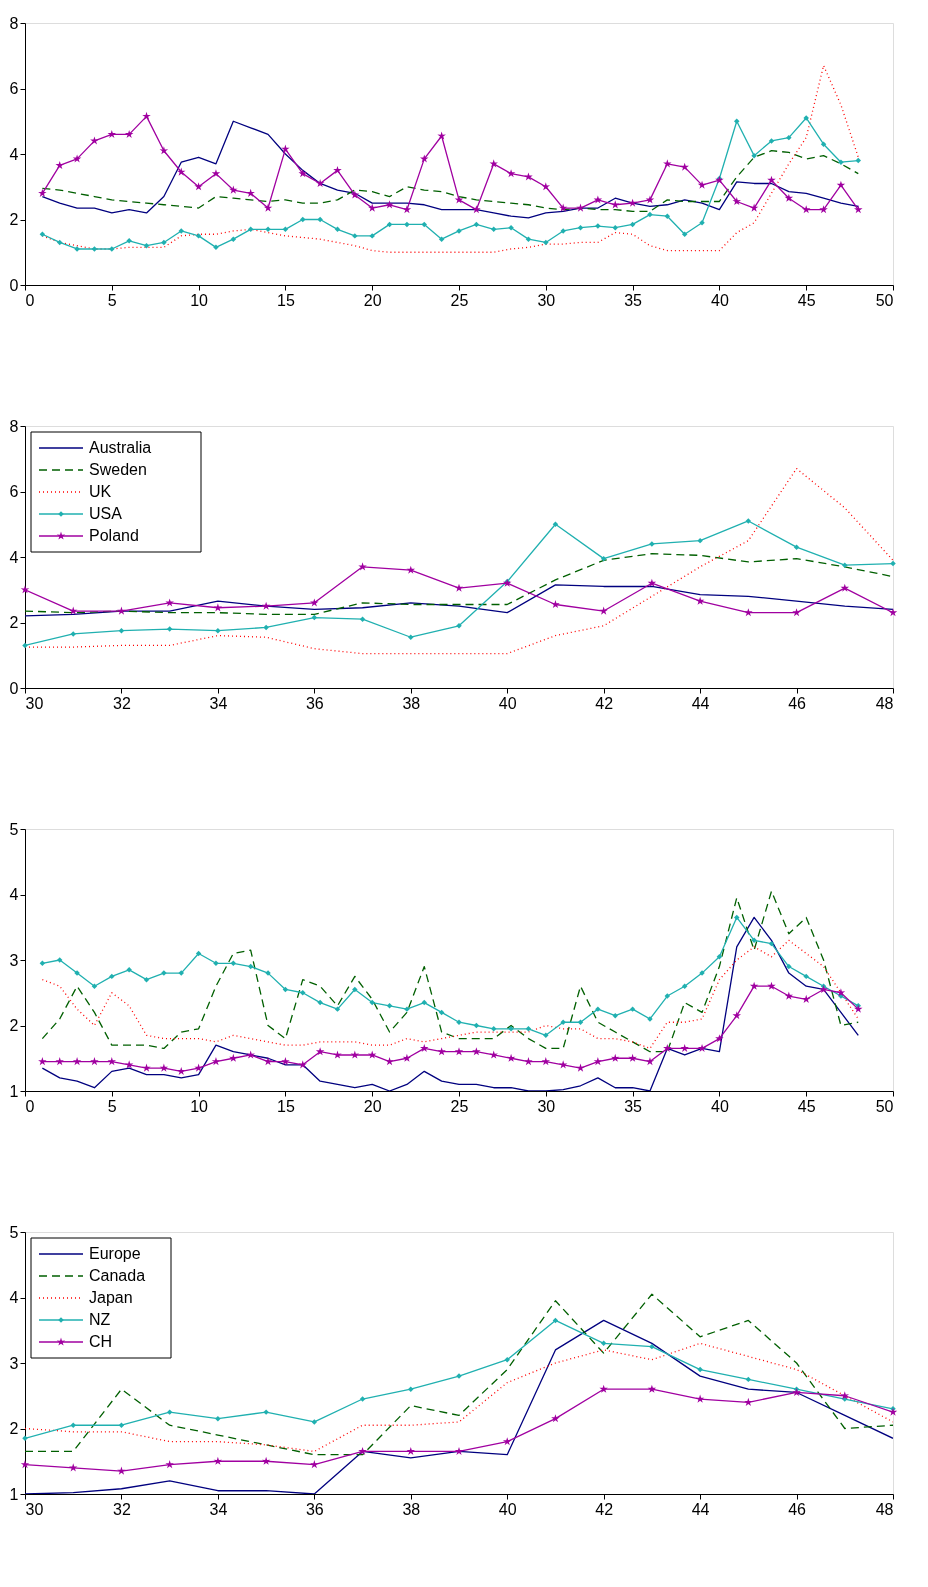 The width and height of the screenshot is (928, 1587). I want to click on legend-label: Europe, so click(115, 1253).